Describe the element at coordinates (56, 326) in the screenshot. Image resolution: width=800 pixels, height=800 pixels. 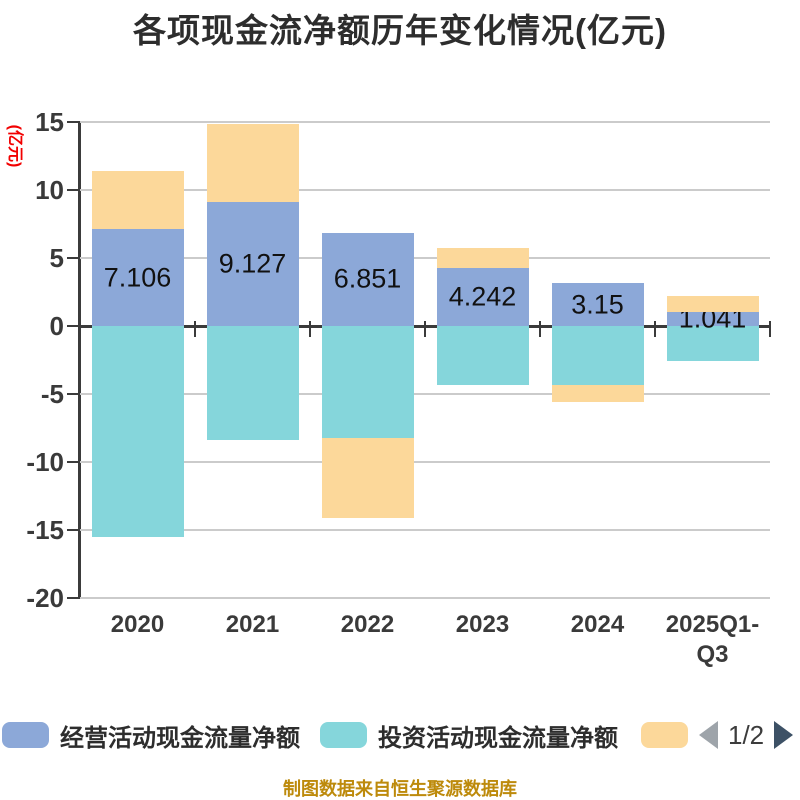
I see `y-axis-label: 0` at that location.